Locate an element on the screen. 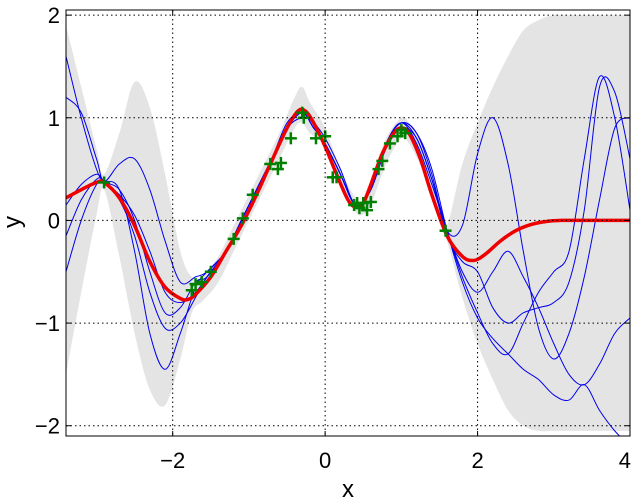 Image resolution: width=640 pixels, height=500 pixels. x-tick-label: −2 is located at coordinates (172, 460).